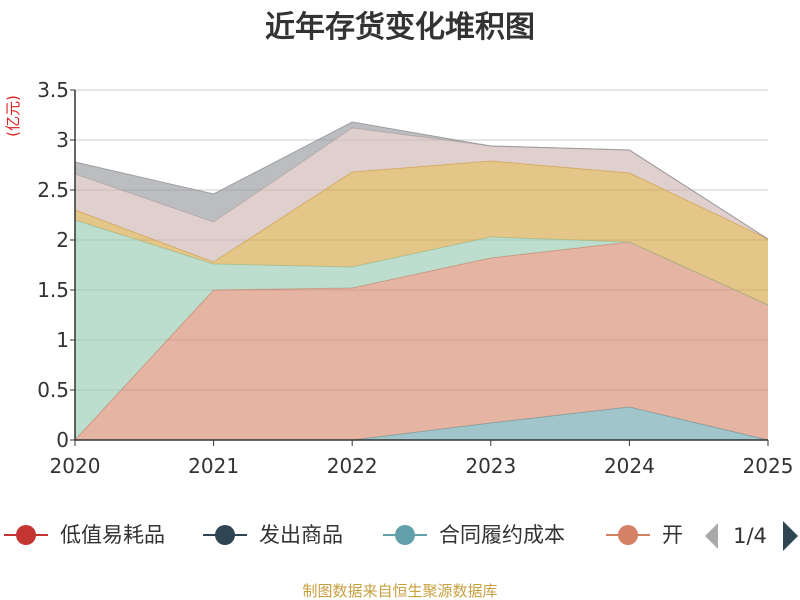  Describe the element at coordinates (343, 535) in the screenshot. I see `legend: 低值易耗品 发出商品 合同履约成本 开` at that location.